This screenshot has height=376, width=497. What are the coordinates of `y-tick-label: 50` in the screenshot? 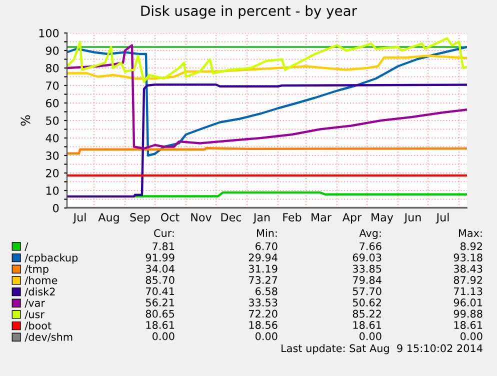 It's located at (52, 120).